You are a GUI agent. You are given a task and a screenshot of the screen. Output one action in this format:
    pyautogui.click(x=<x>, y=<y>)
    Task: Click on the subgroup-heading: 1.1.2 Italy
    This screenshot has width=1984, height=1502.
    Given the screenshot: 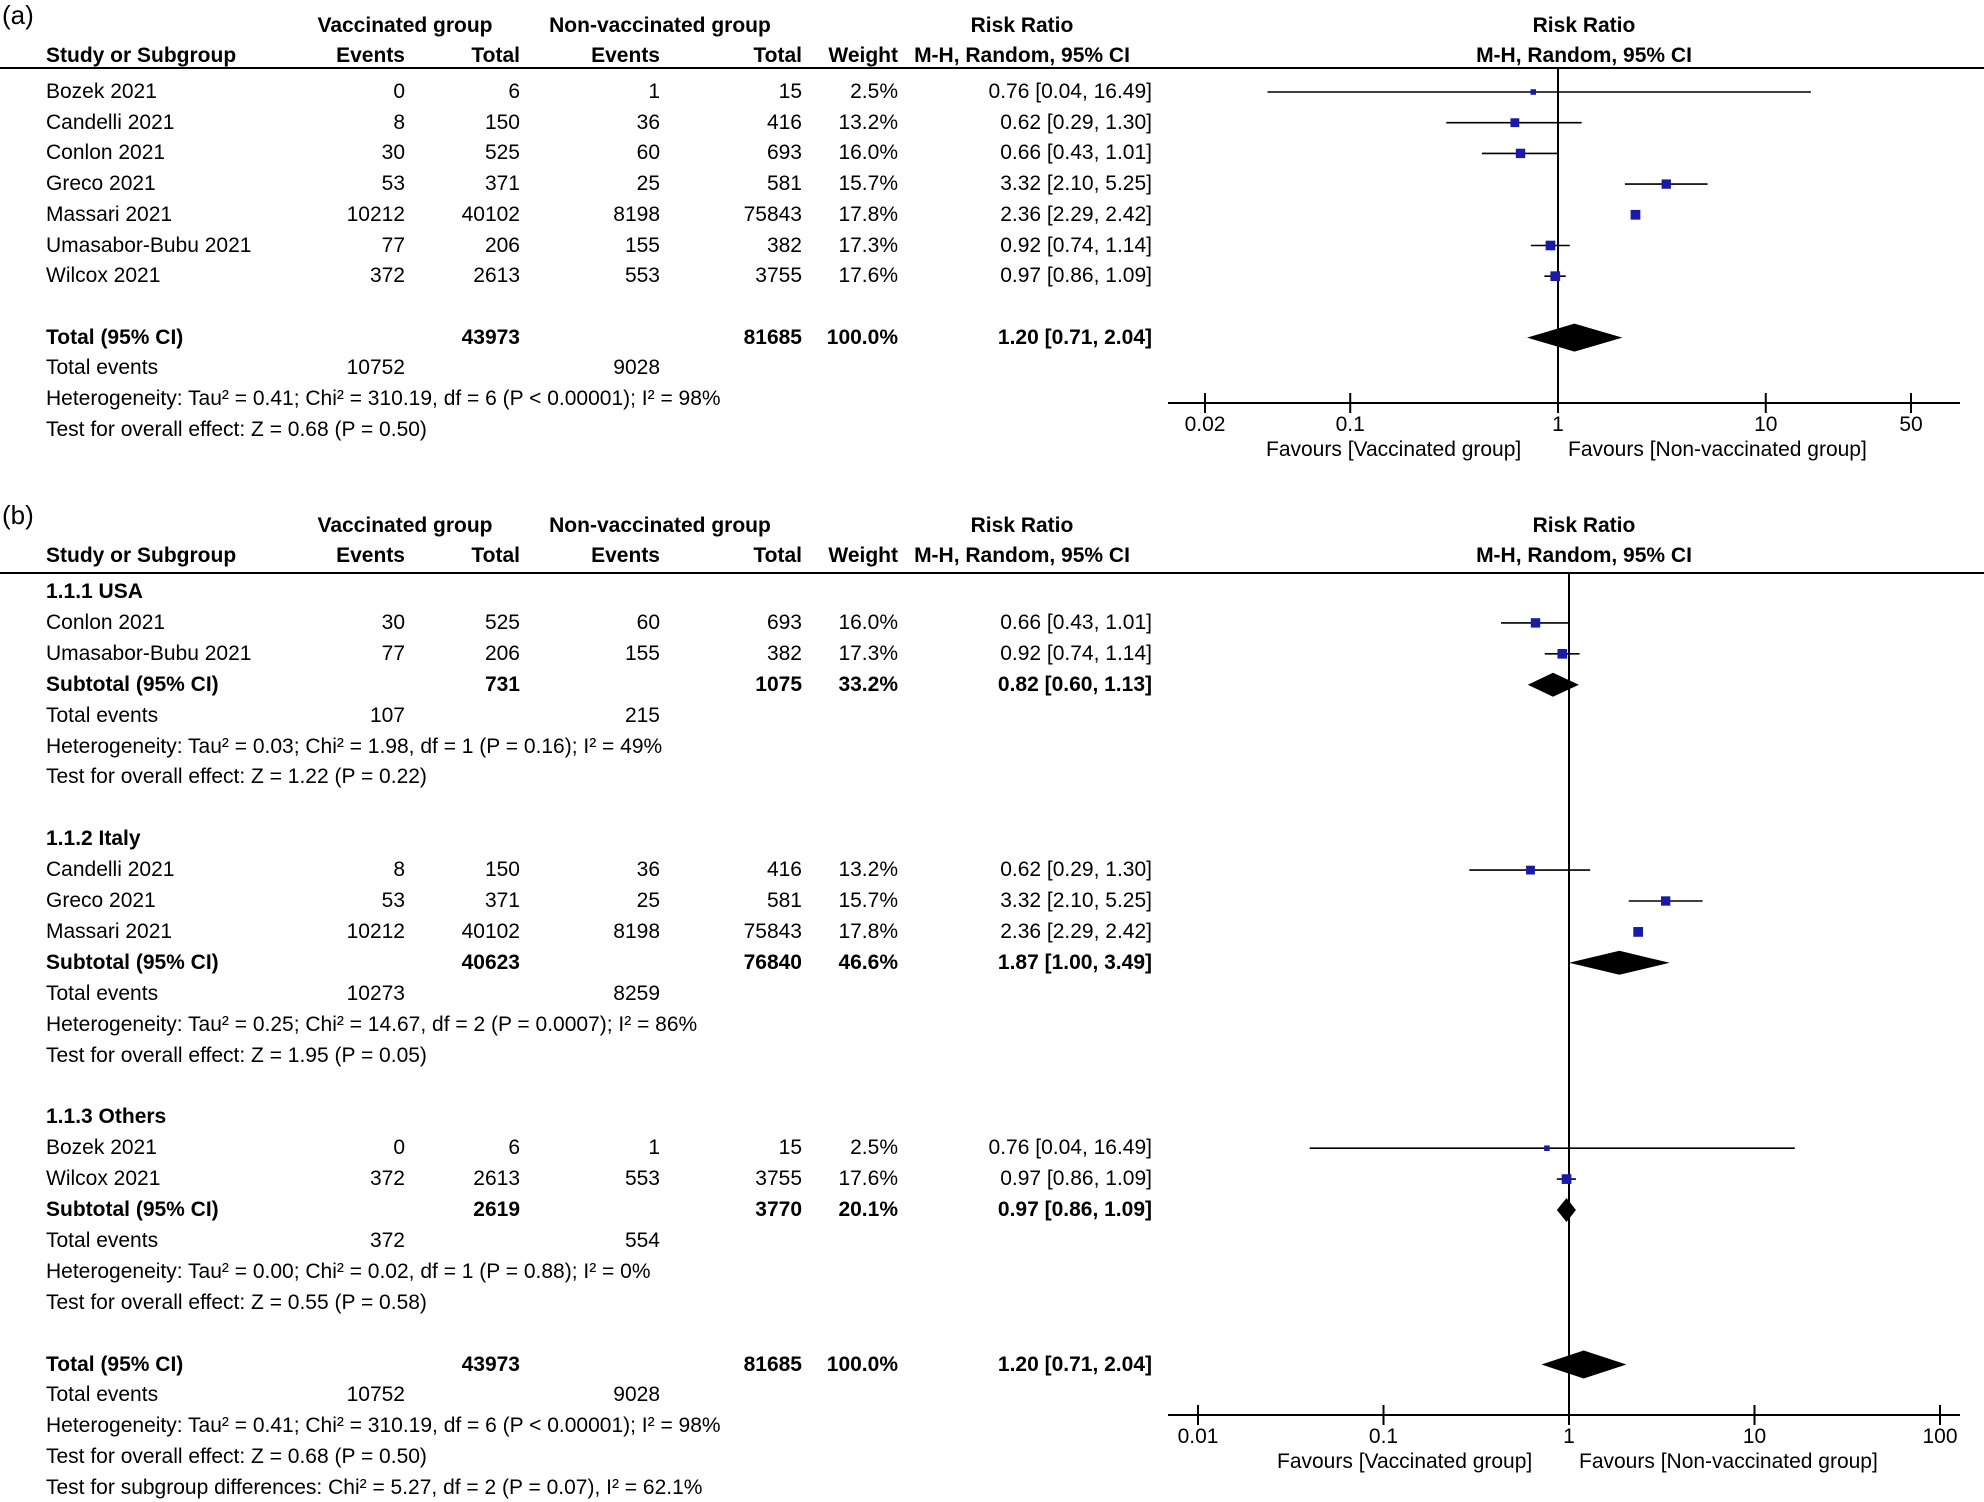 What is the action you would take?
    pyautogui.click(x=93, y=839)
    